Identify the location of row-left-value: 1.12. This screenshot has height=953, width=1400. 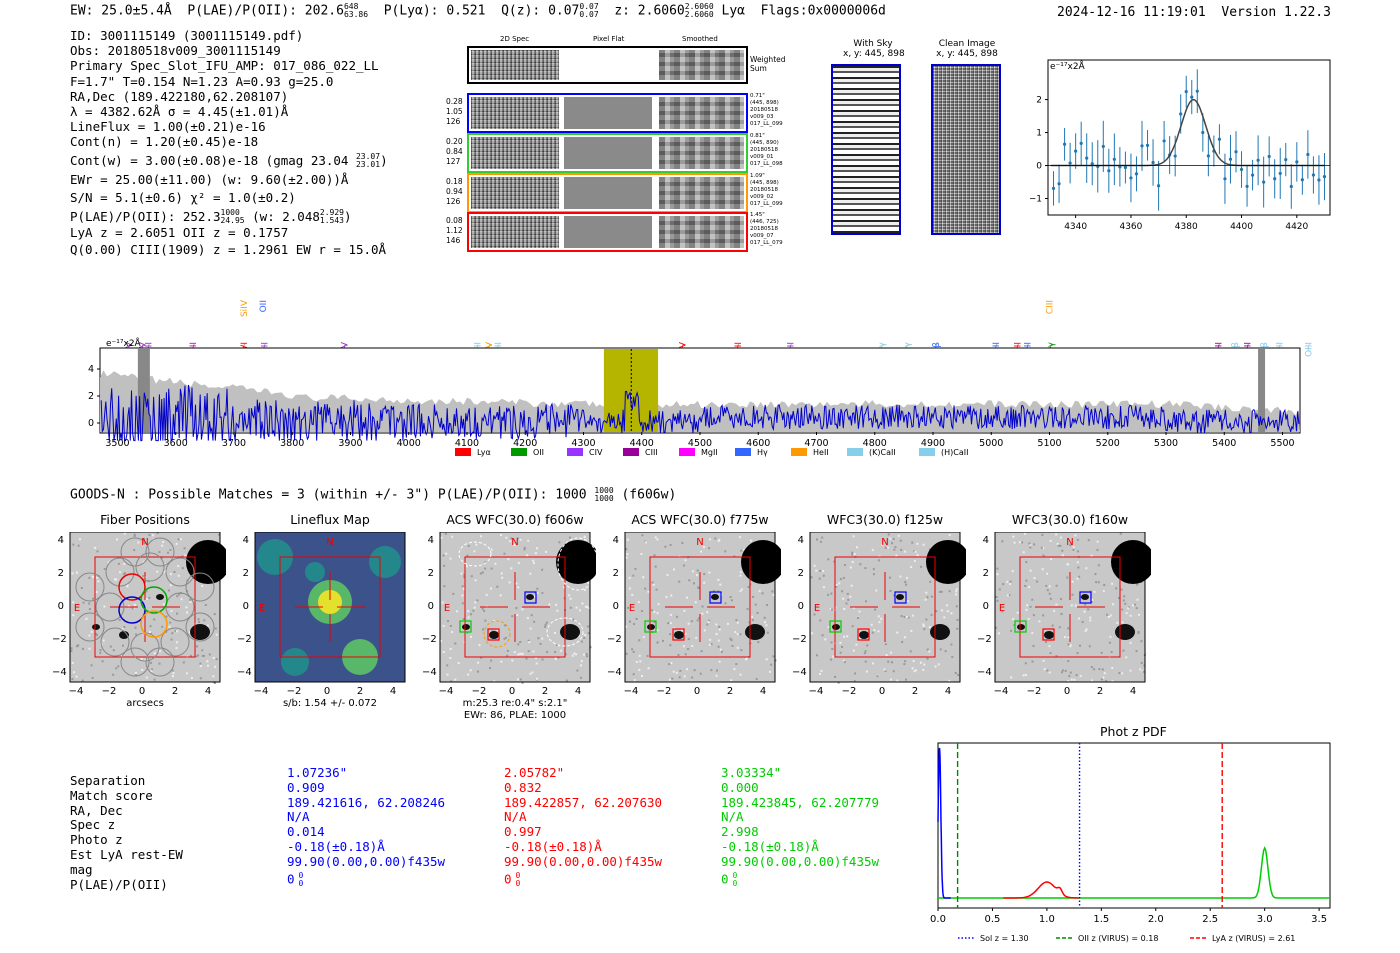
(454, 230).